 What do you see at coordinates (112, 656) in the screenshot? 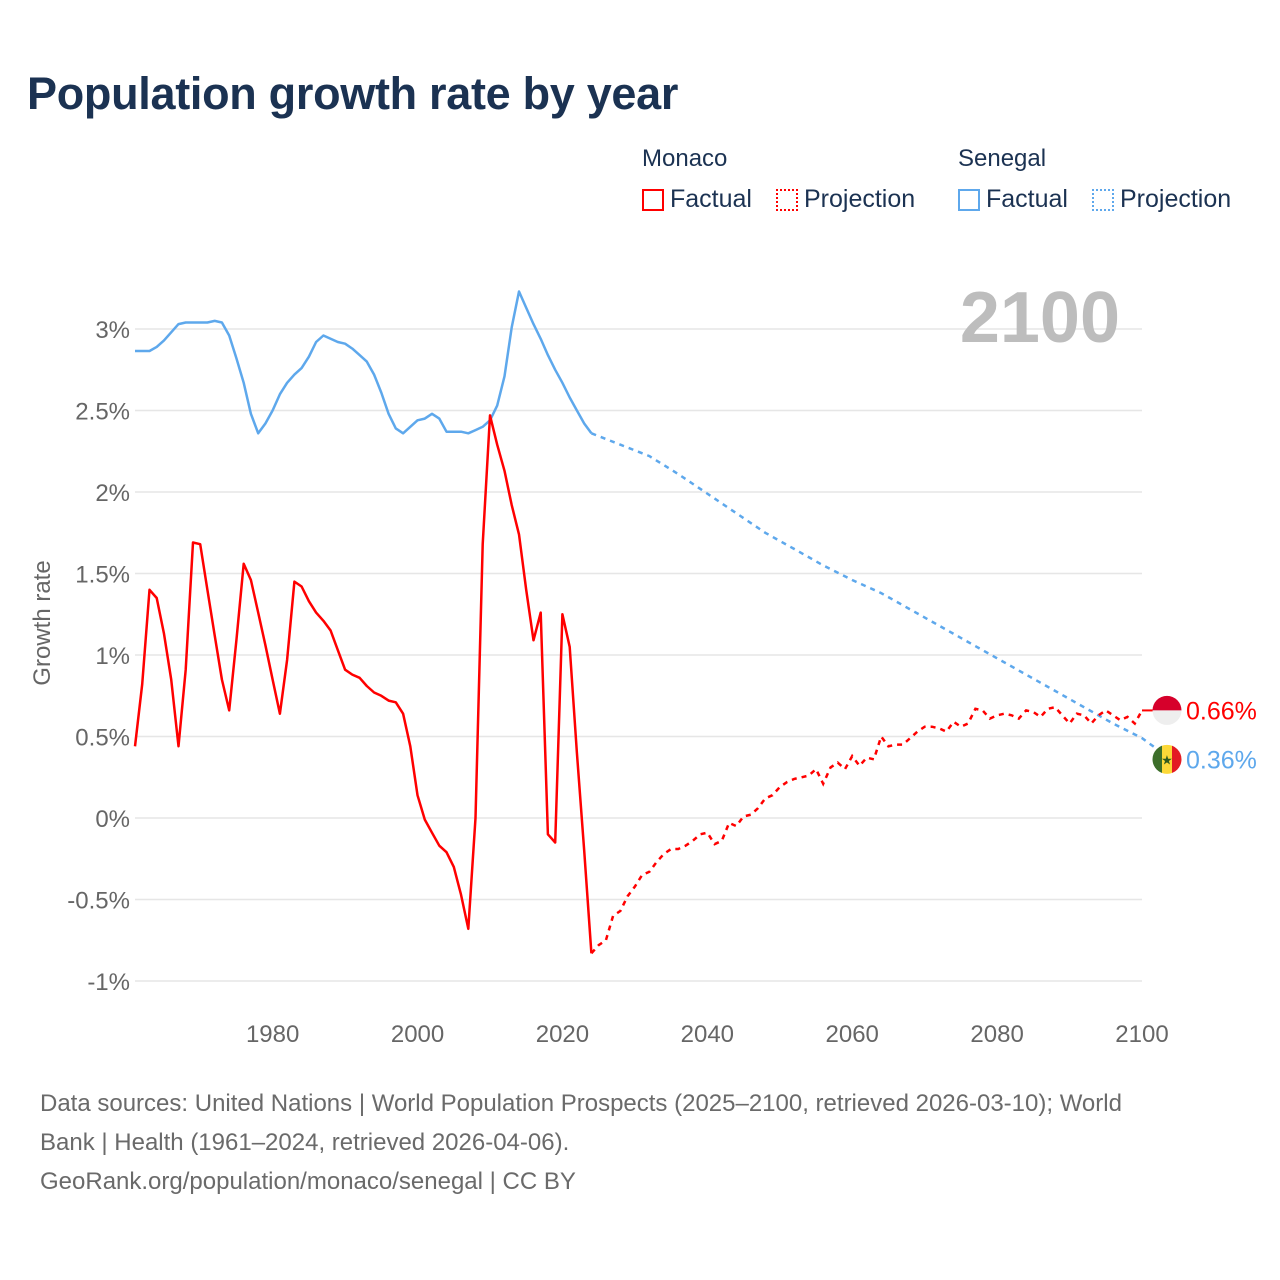
I see `y-tick-label: 1%` at bounding box center [112, 656].